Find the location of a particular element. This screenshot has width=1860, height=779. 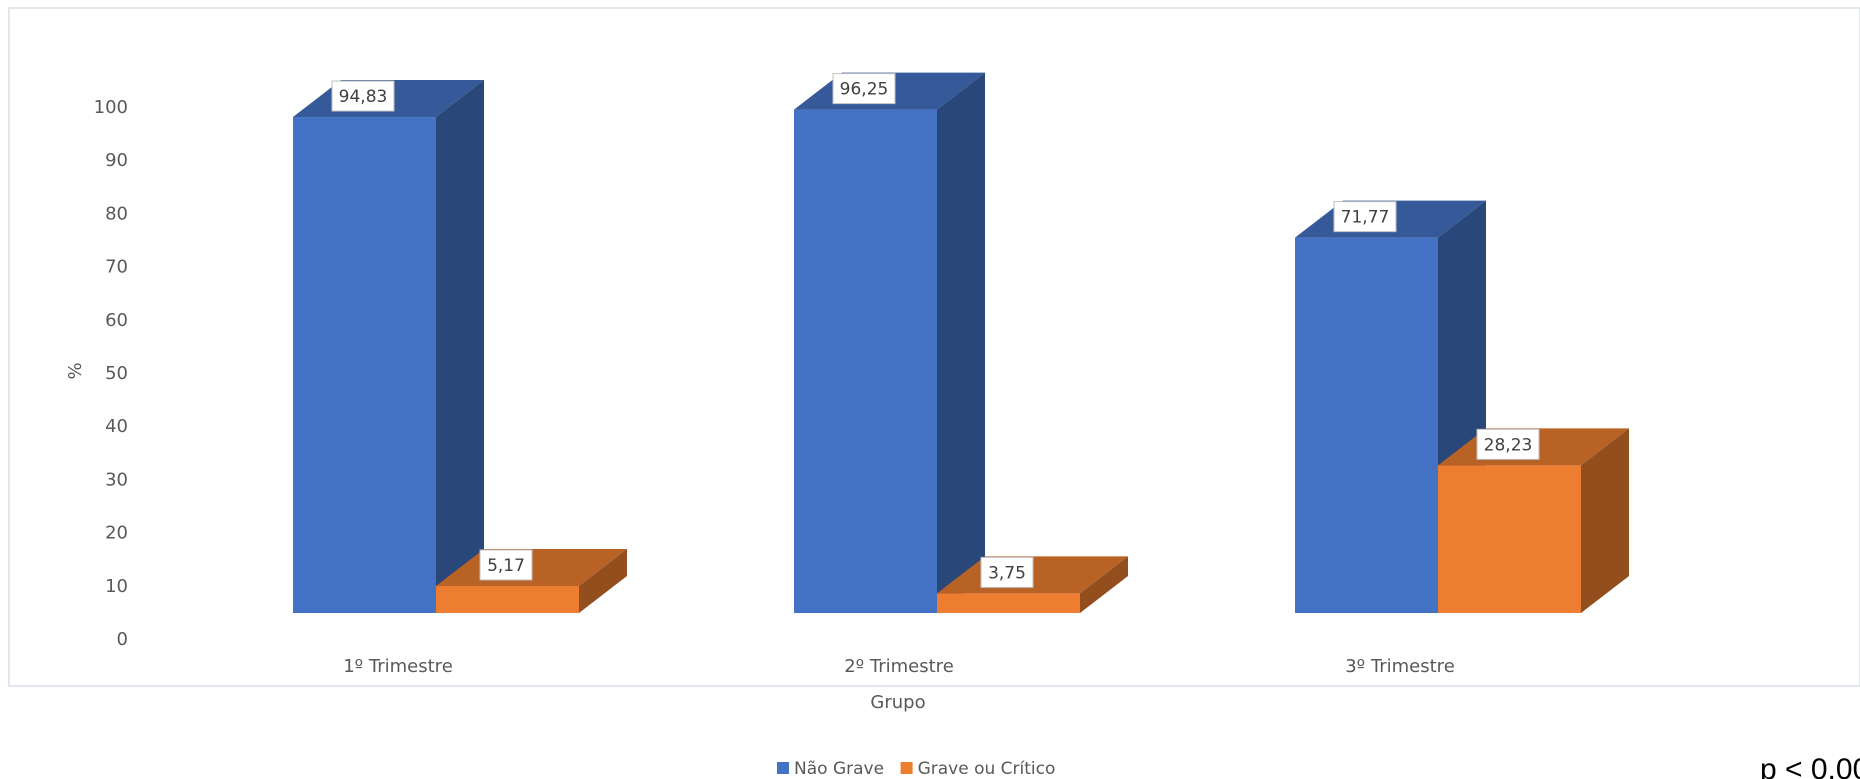

x-tick-label: 3º Trimestre is located at coordinates (1400, 666).